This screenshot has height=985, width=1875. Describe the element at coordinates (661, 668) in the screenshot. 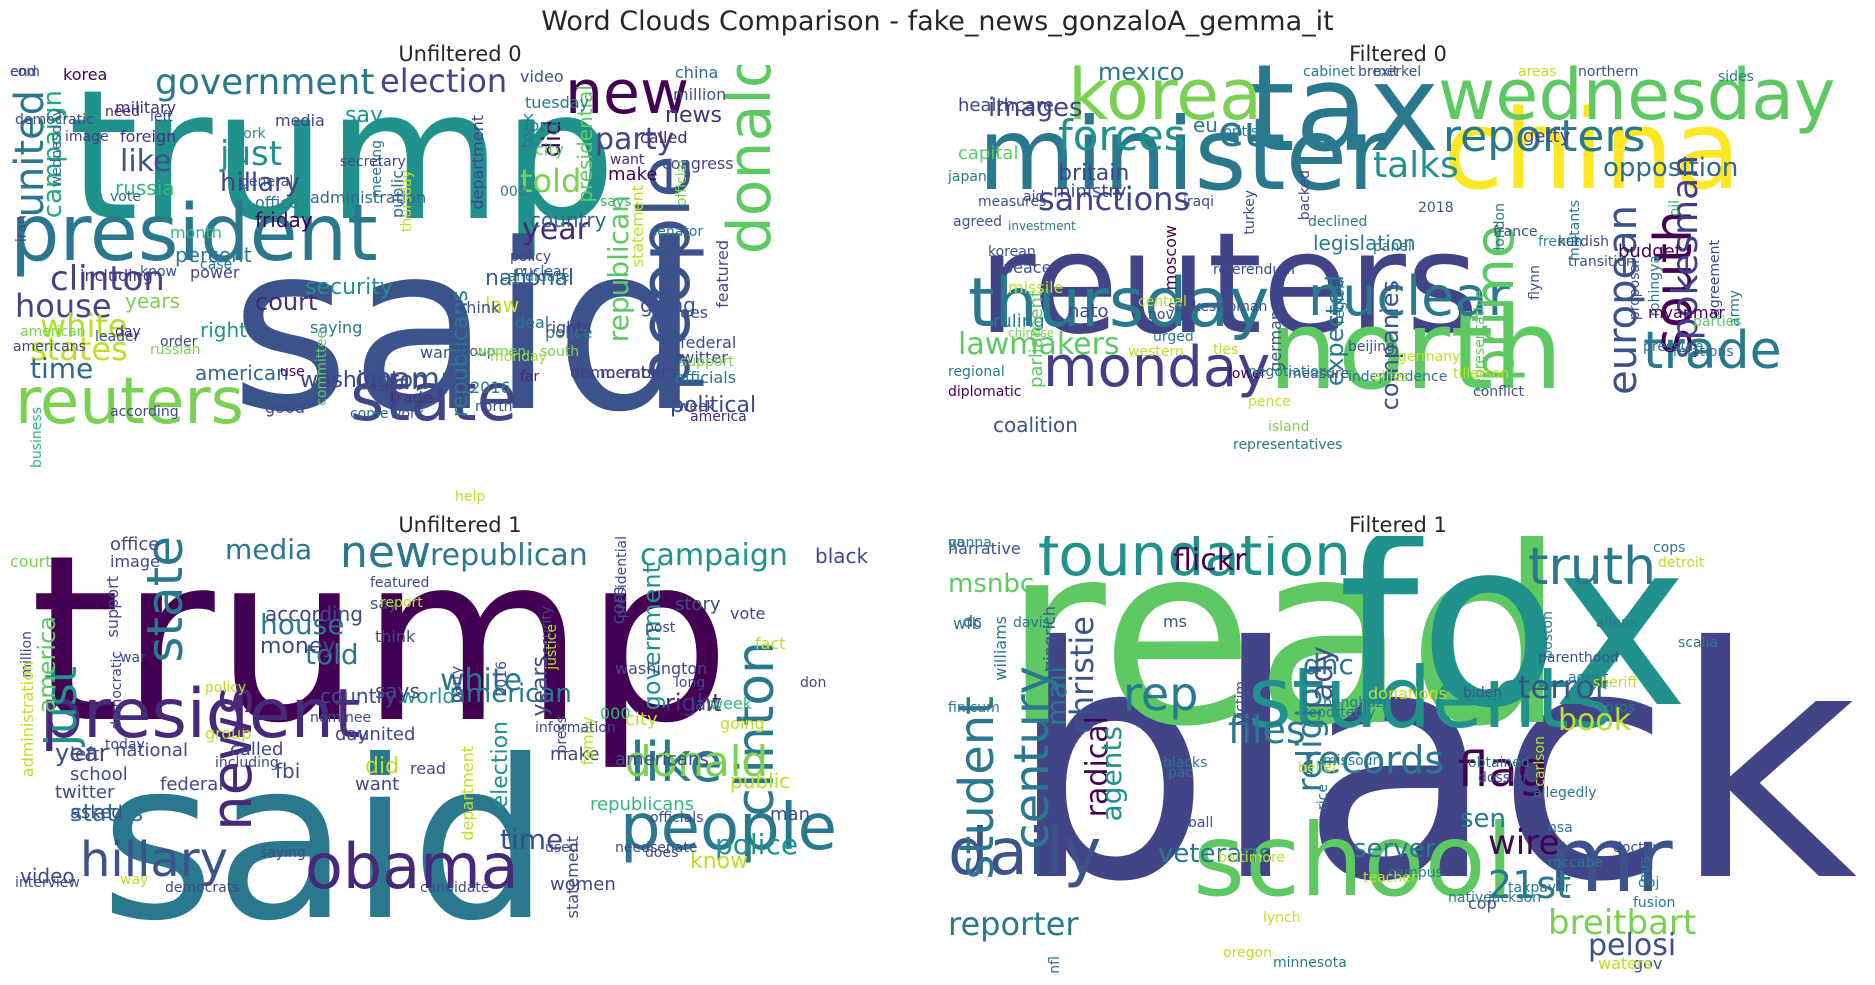

I see `word-cloud-word: washington` at that location.